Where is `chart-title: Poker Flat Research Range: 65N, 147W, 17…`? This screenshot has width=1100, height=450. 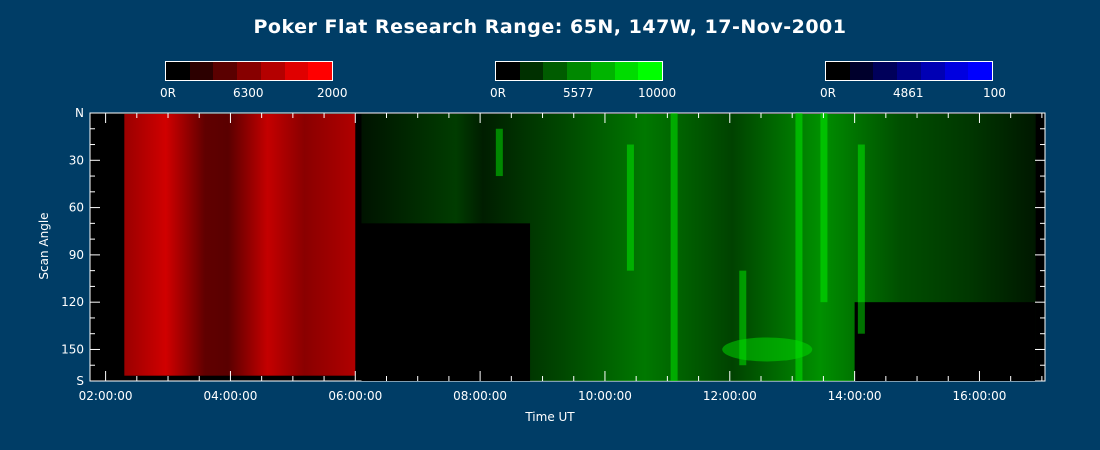
chart-title: Poker Flat Research Range: 65N, 147W, 17… is located at coordinates (550, 27).